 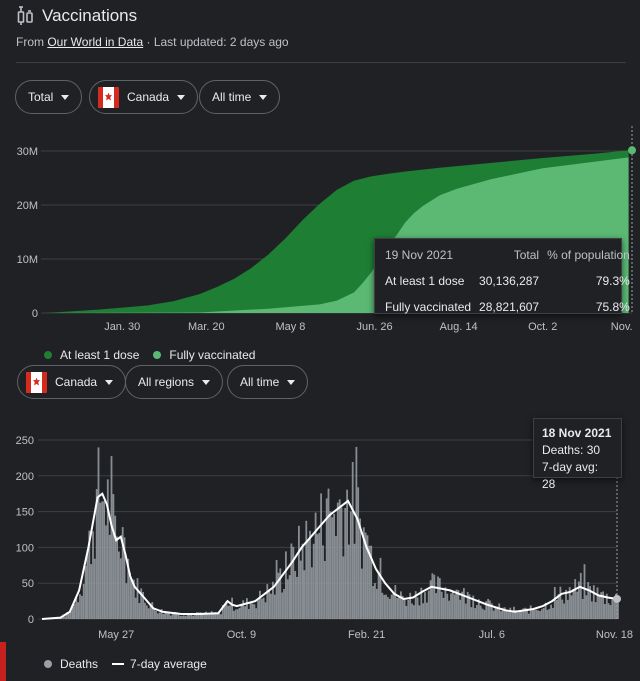 I want to click on regions-dropdown: All regions, so click(x=174, y=382).